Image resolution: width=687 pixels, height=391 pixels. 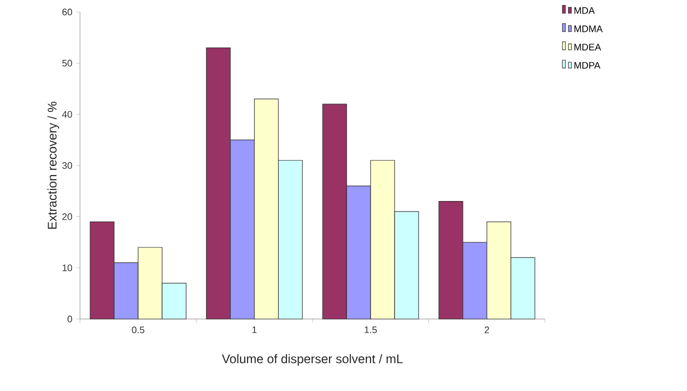 What do you see at coordinates (588, 29) in the screenshot?
I see `legend-label: MDMA` at bounding box center [588, 29].